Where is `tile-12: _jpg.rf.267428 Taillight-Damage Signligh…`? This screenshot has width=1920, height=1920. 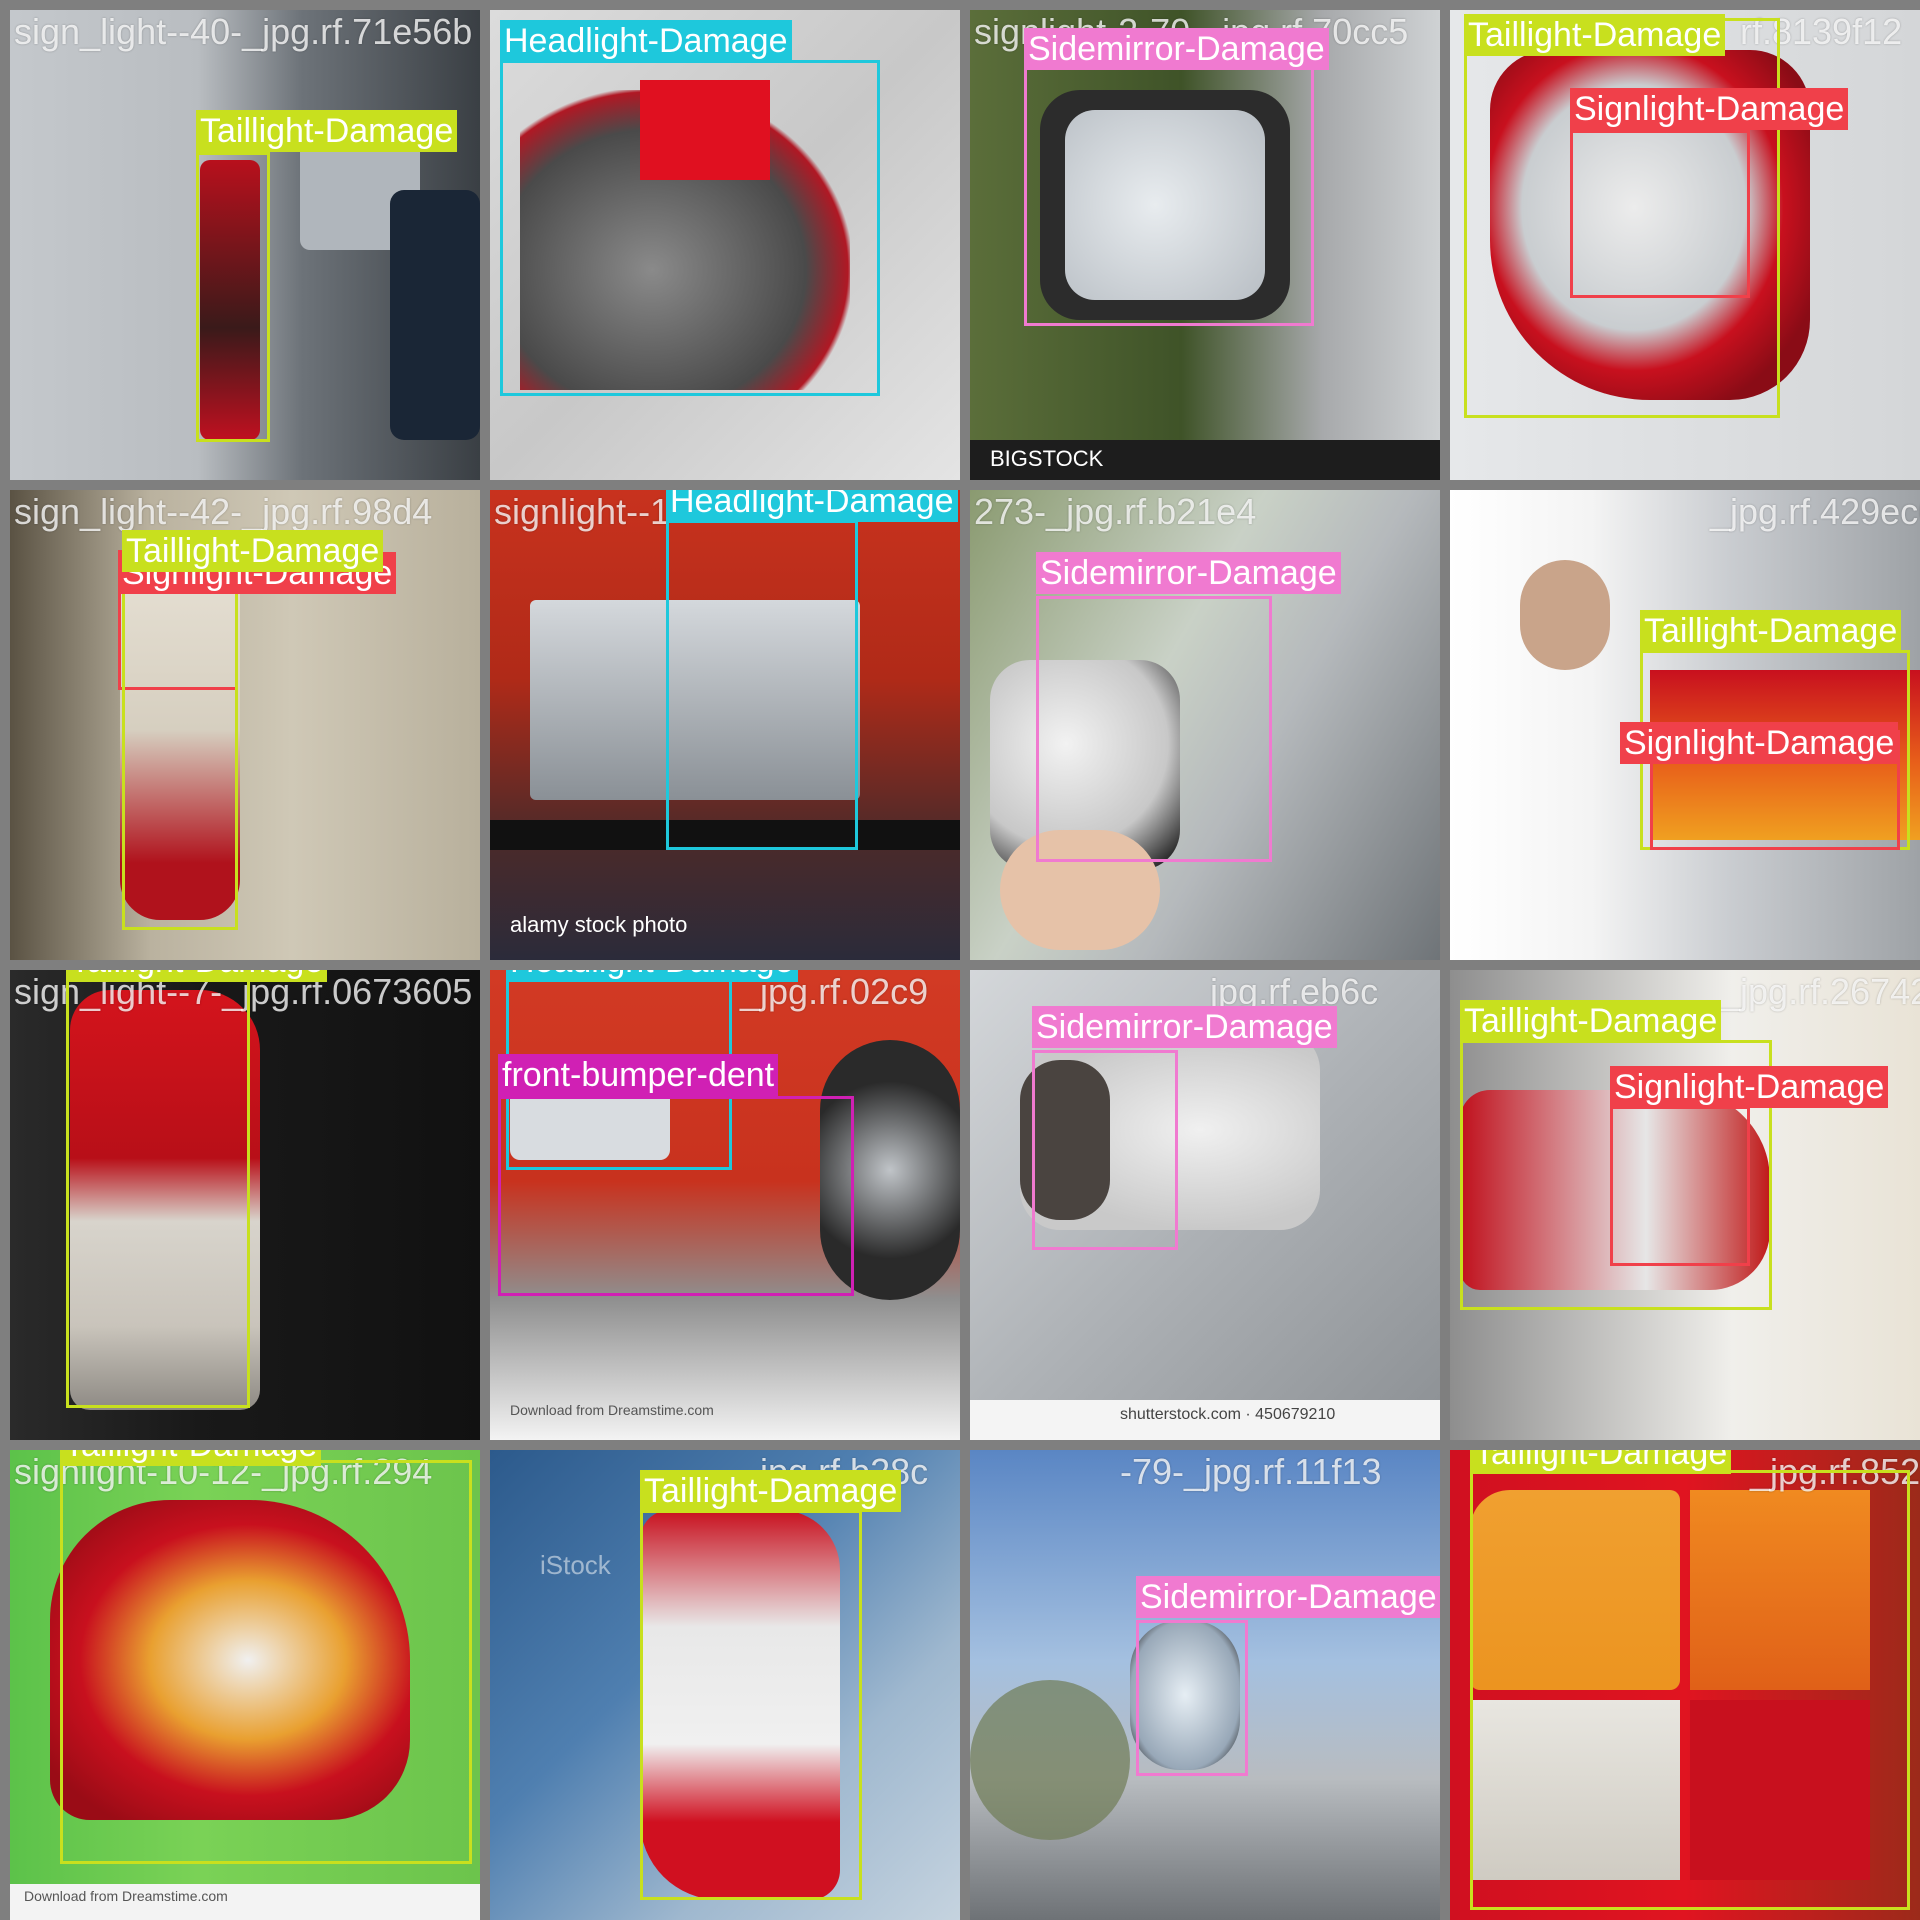
tile-12: _jpg.rf.267428 Taillight-Damage Signligh… is located at coordinates (1685, 1205).